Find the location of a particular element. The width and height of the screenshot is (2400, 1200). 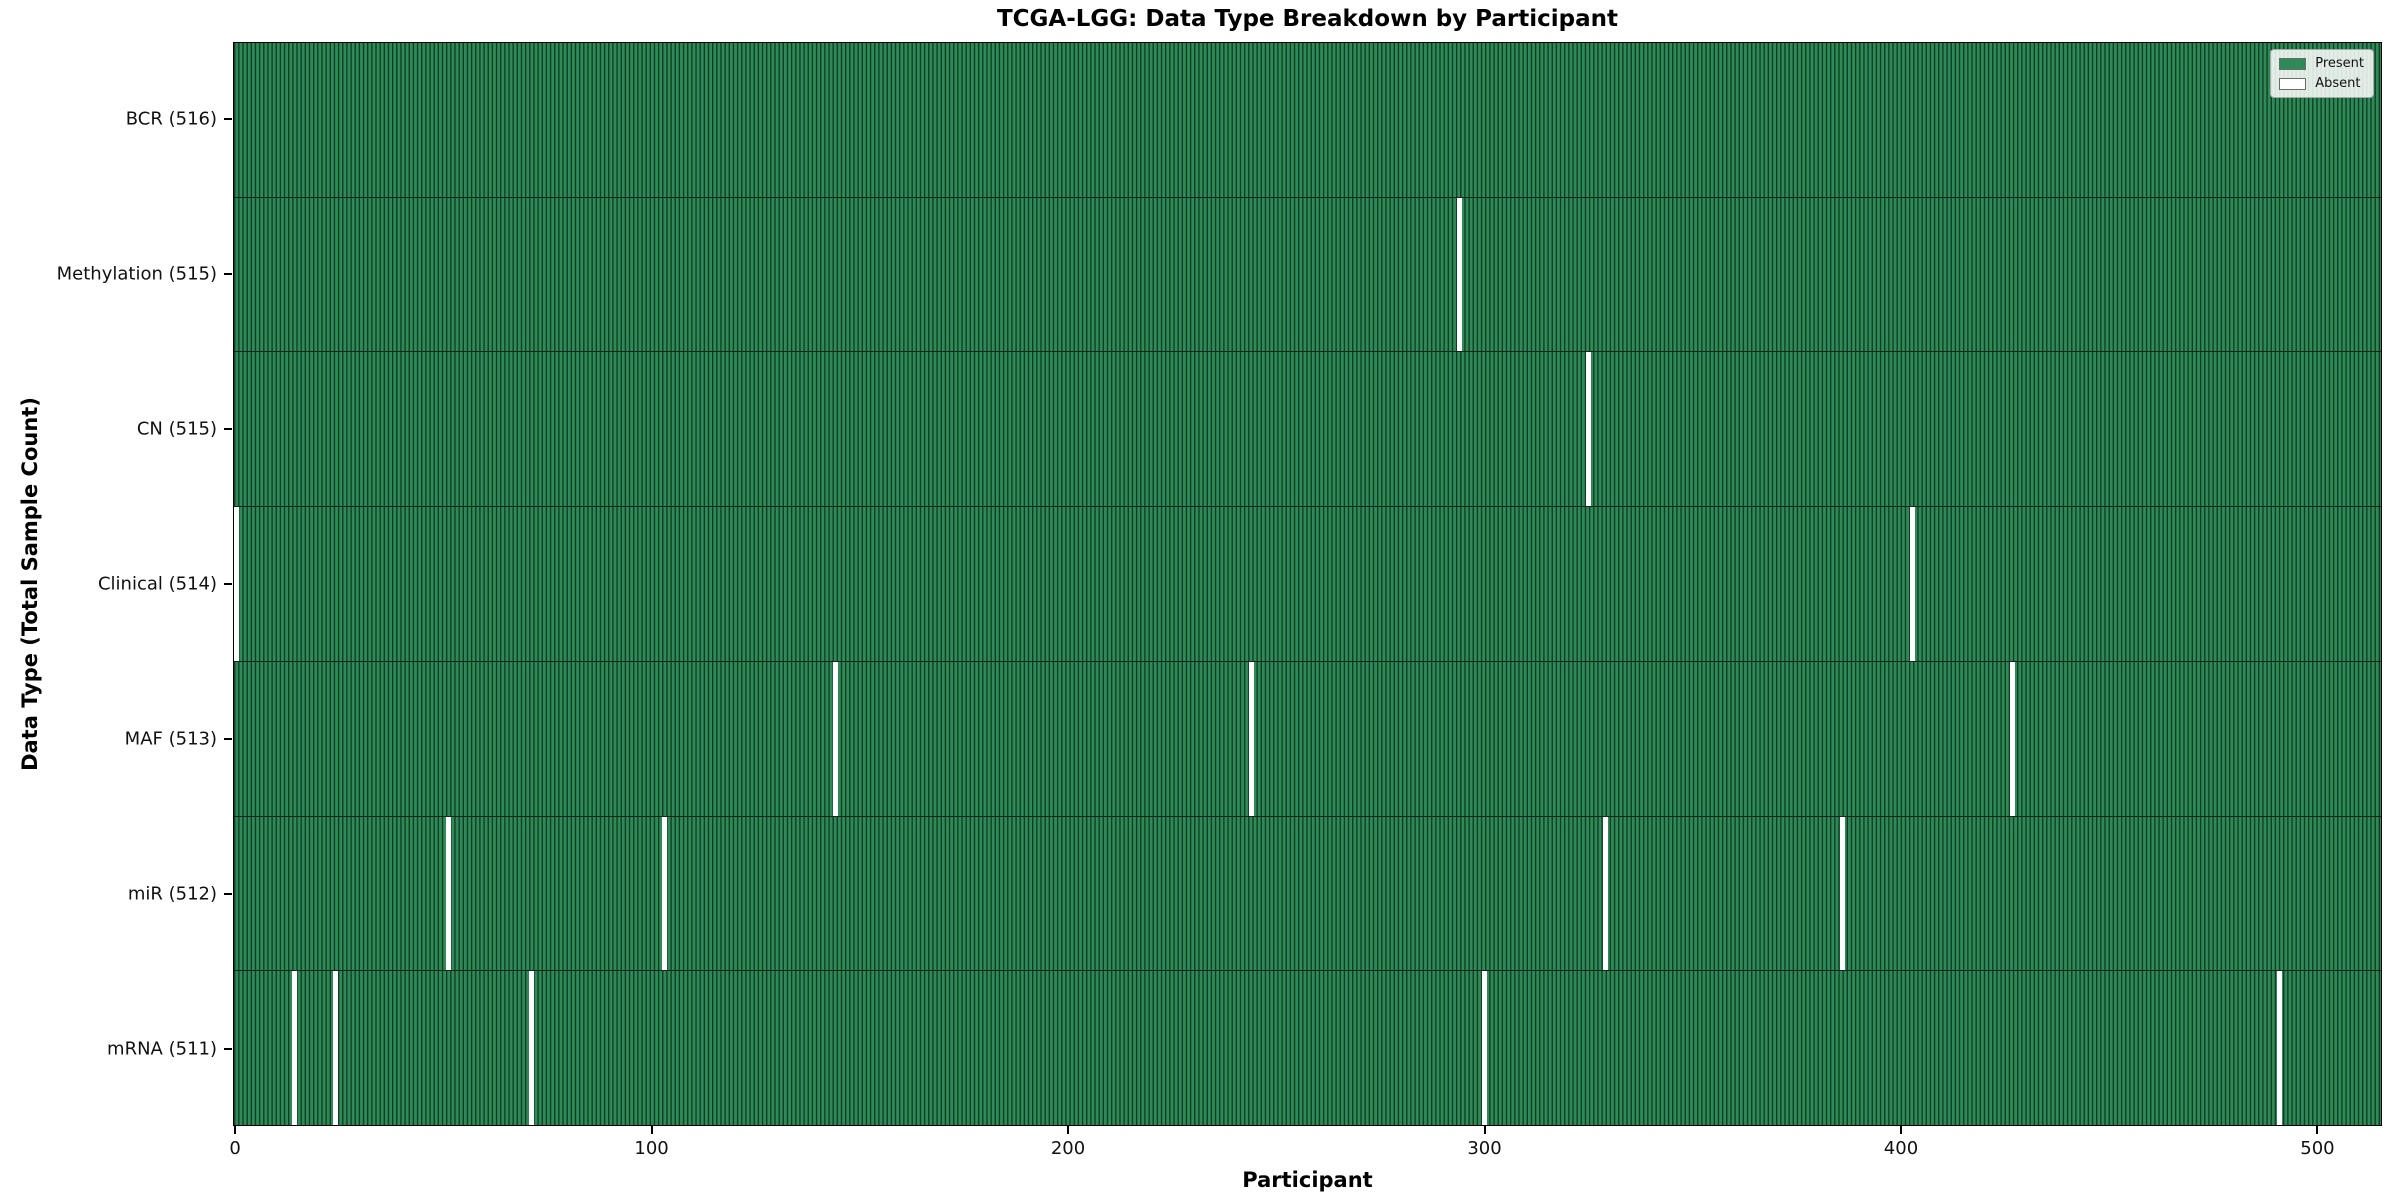

legend-label-absent: Absent is located at coordinates (2338, 83).